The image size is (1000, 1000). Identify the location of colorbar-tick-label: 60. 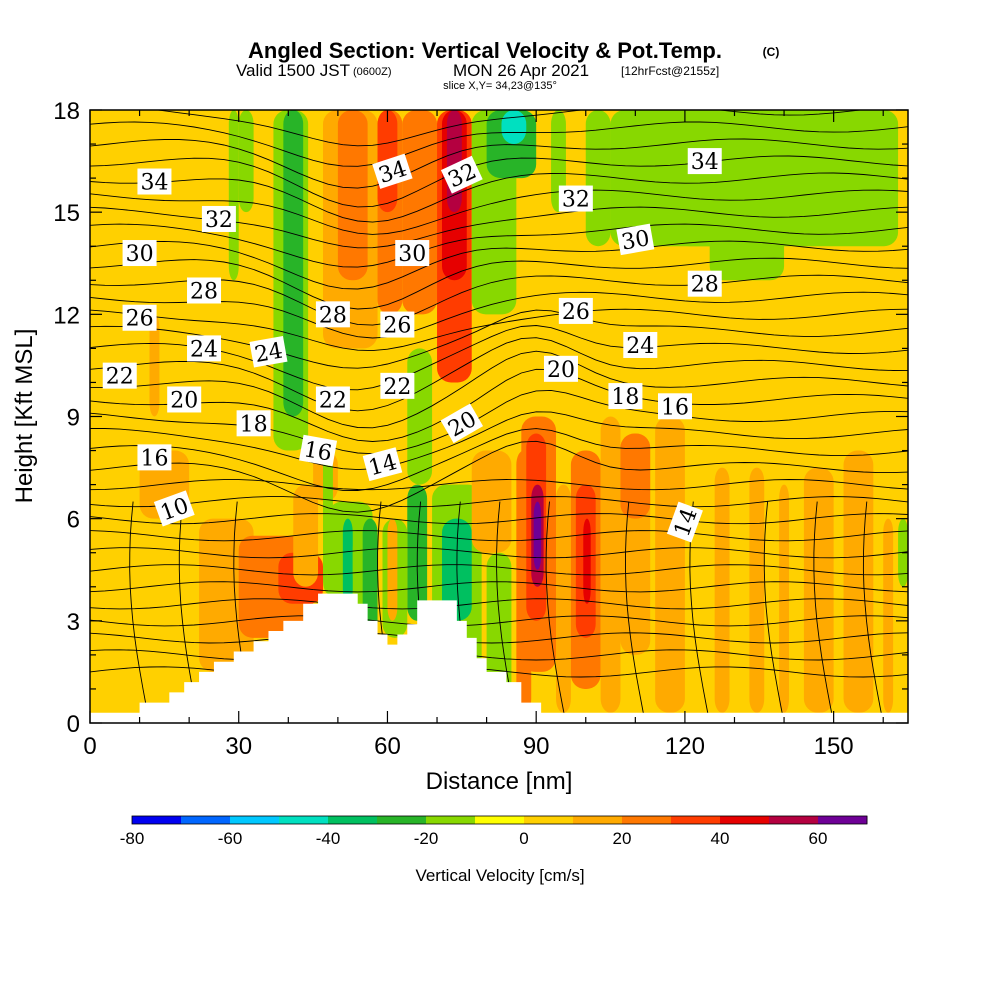
(818, 838).